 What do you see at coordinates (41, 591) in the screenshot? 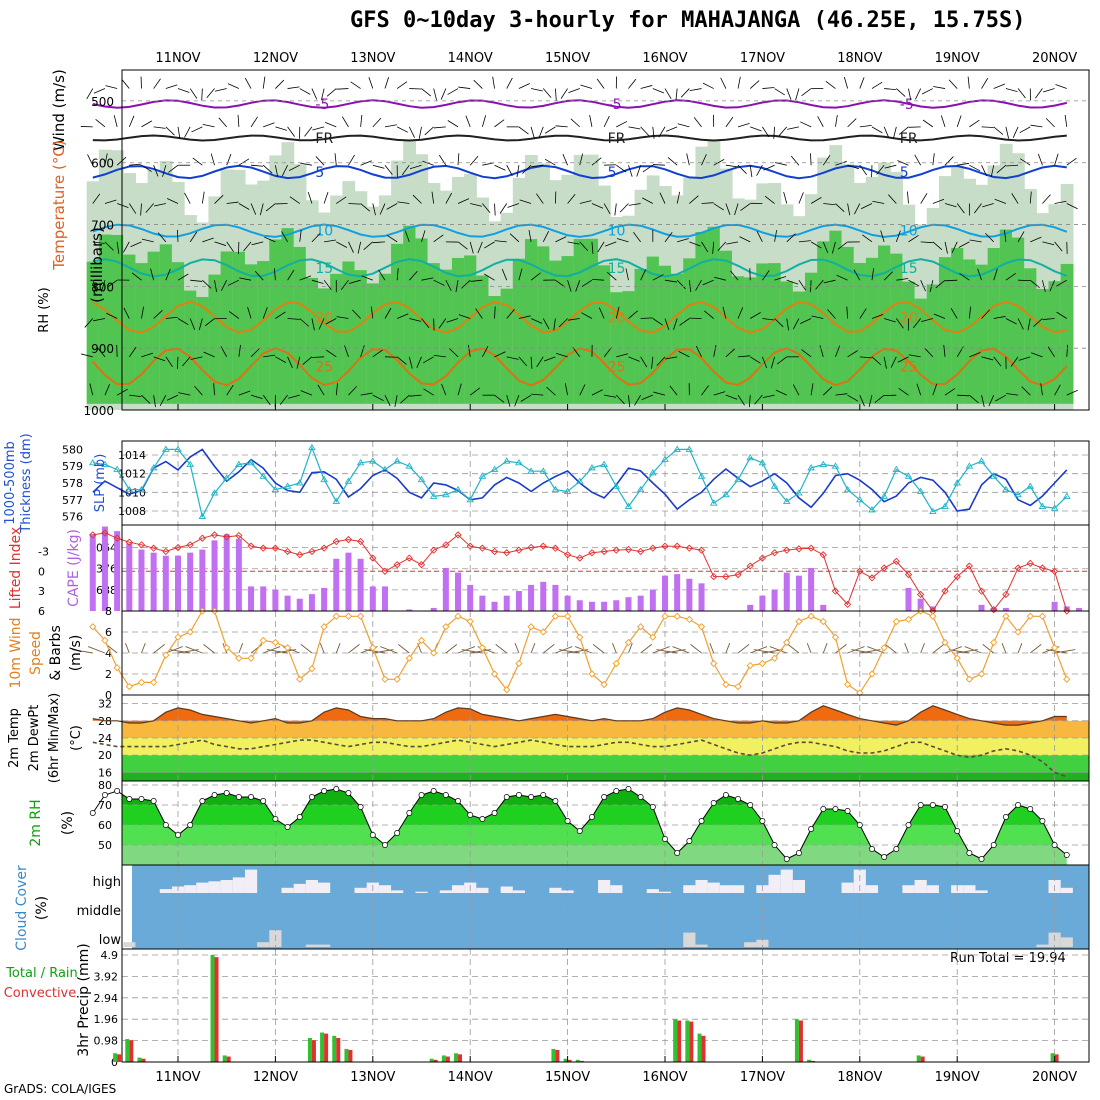
I see `lifted-tick-label: 3` at bounding box center [41, 591].